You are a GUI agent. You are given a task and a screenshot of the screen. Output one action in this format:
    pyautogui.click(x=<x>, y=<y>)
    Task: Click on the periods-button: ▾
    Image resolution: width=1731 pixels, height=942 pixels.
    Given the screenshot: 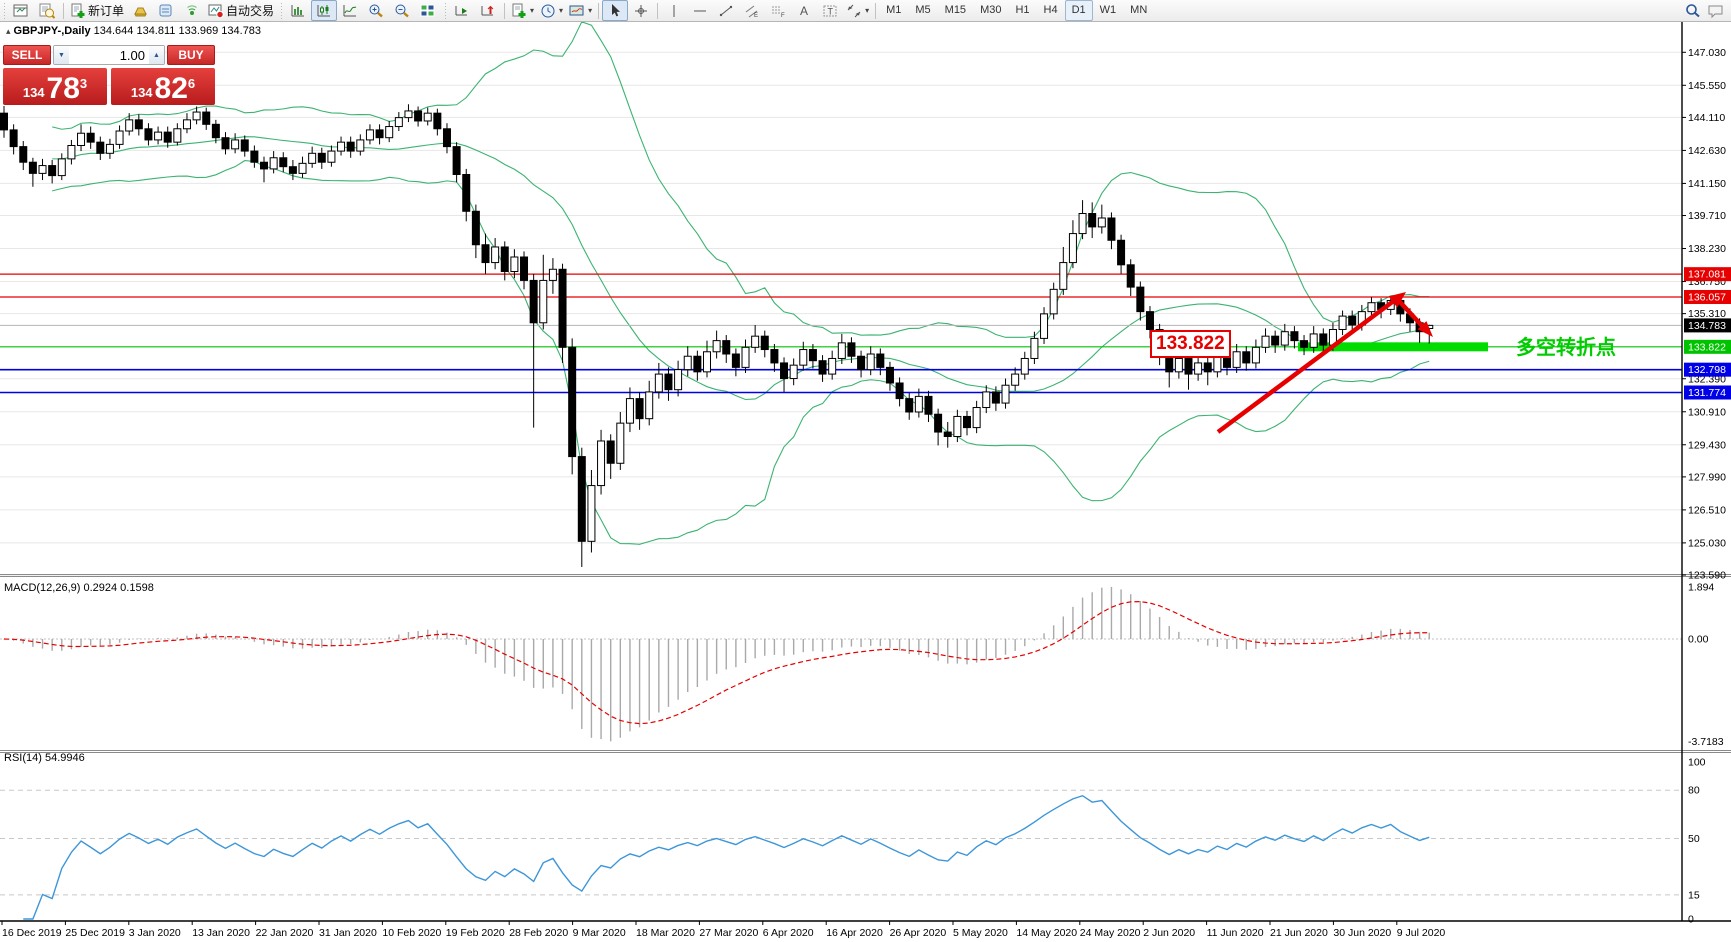 What is the action you would take?
    pyautogui.click(x=551, y=10)
    